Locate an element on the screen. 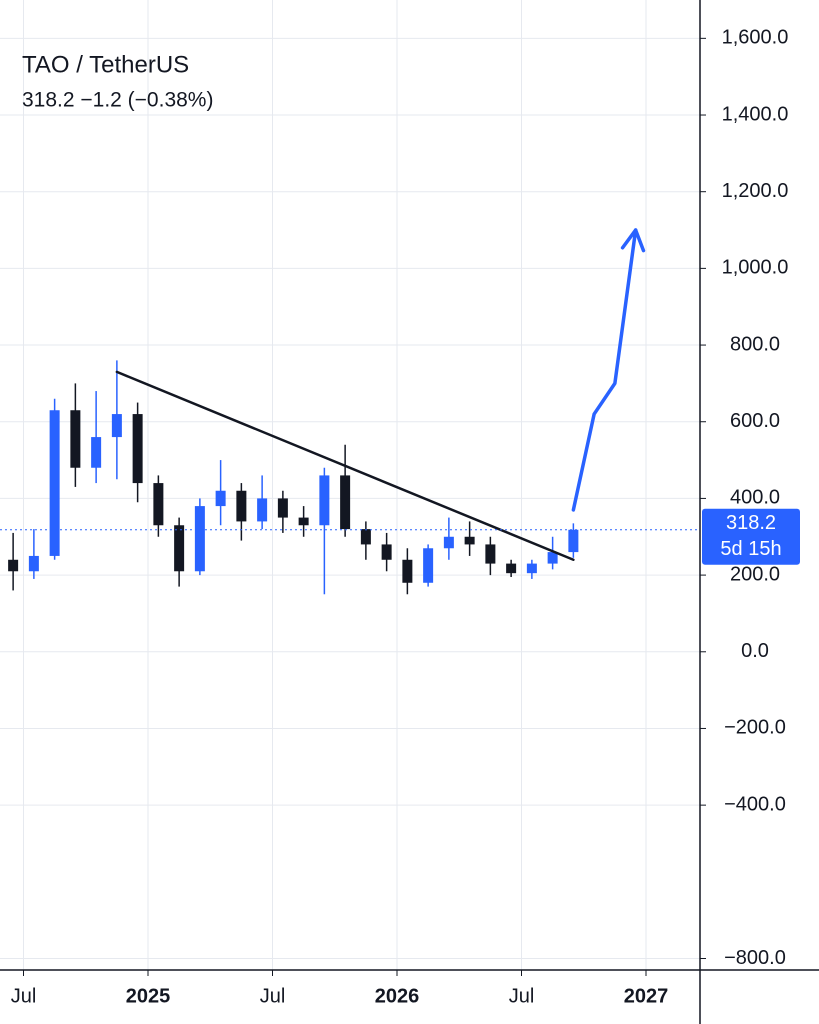 This screenshot has width=819, height=1024. y-tick-label: −200.0 is located at coordinates (755, 728).